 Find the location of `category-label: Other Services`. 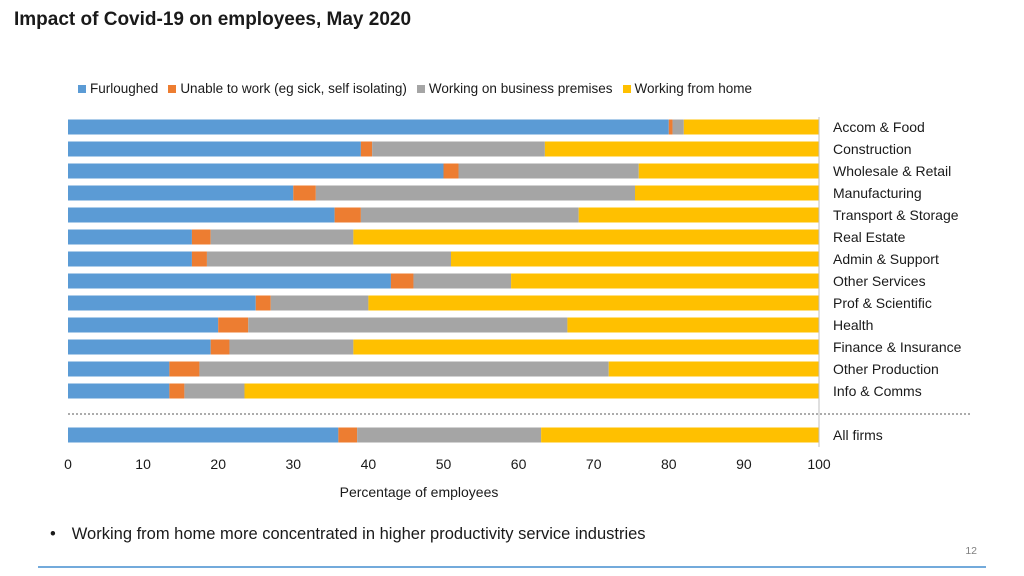

category-label: Other Services is located at coordinates (879, 281).